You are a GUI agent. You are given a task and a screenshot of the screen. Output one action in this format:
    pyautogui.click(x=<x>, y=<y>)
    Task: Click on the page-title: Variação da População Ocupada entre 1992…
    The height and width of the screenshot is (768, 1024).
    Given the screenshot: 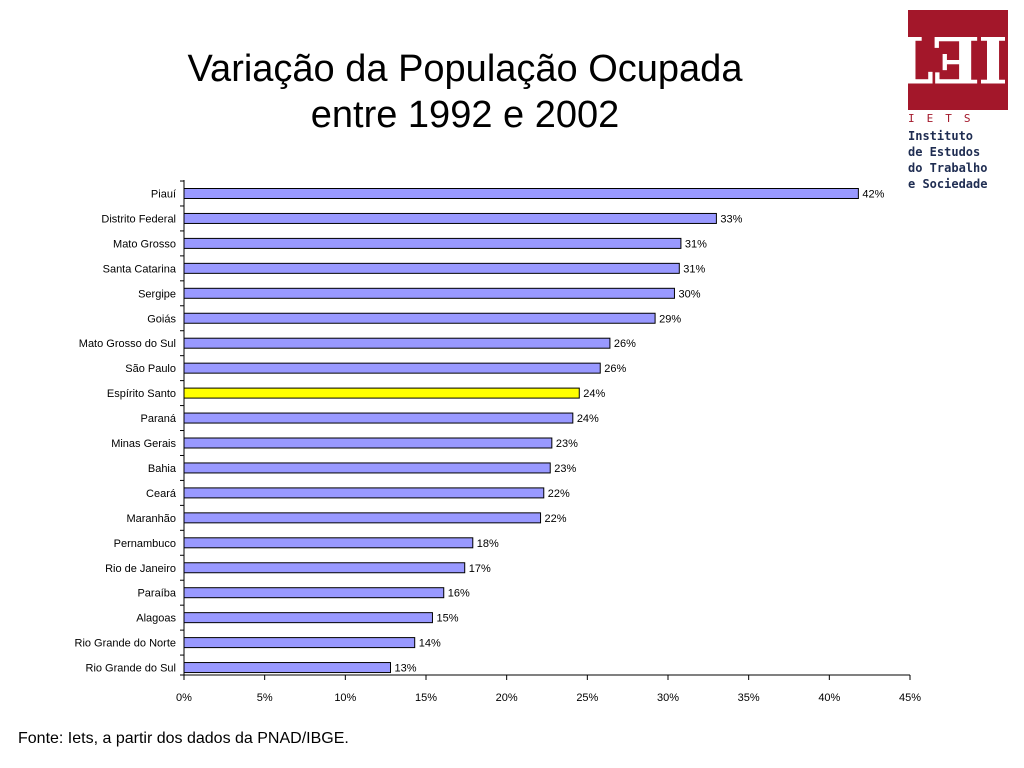 What is the action you would take?
    pyautogui.click(x=465, y=92)
    